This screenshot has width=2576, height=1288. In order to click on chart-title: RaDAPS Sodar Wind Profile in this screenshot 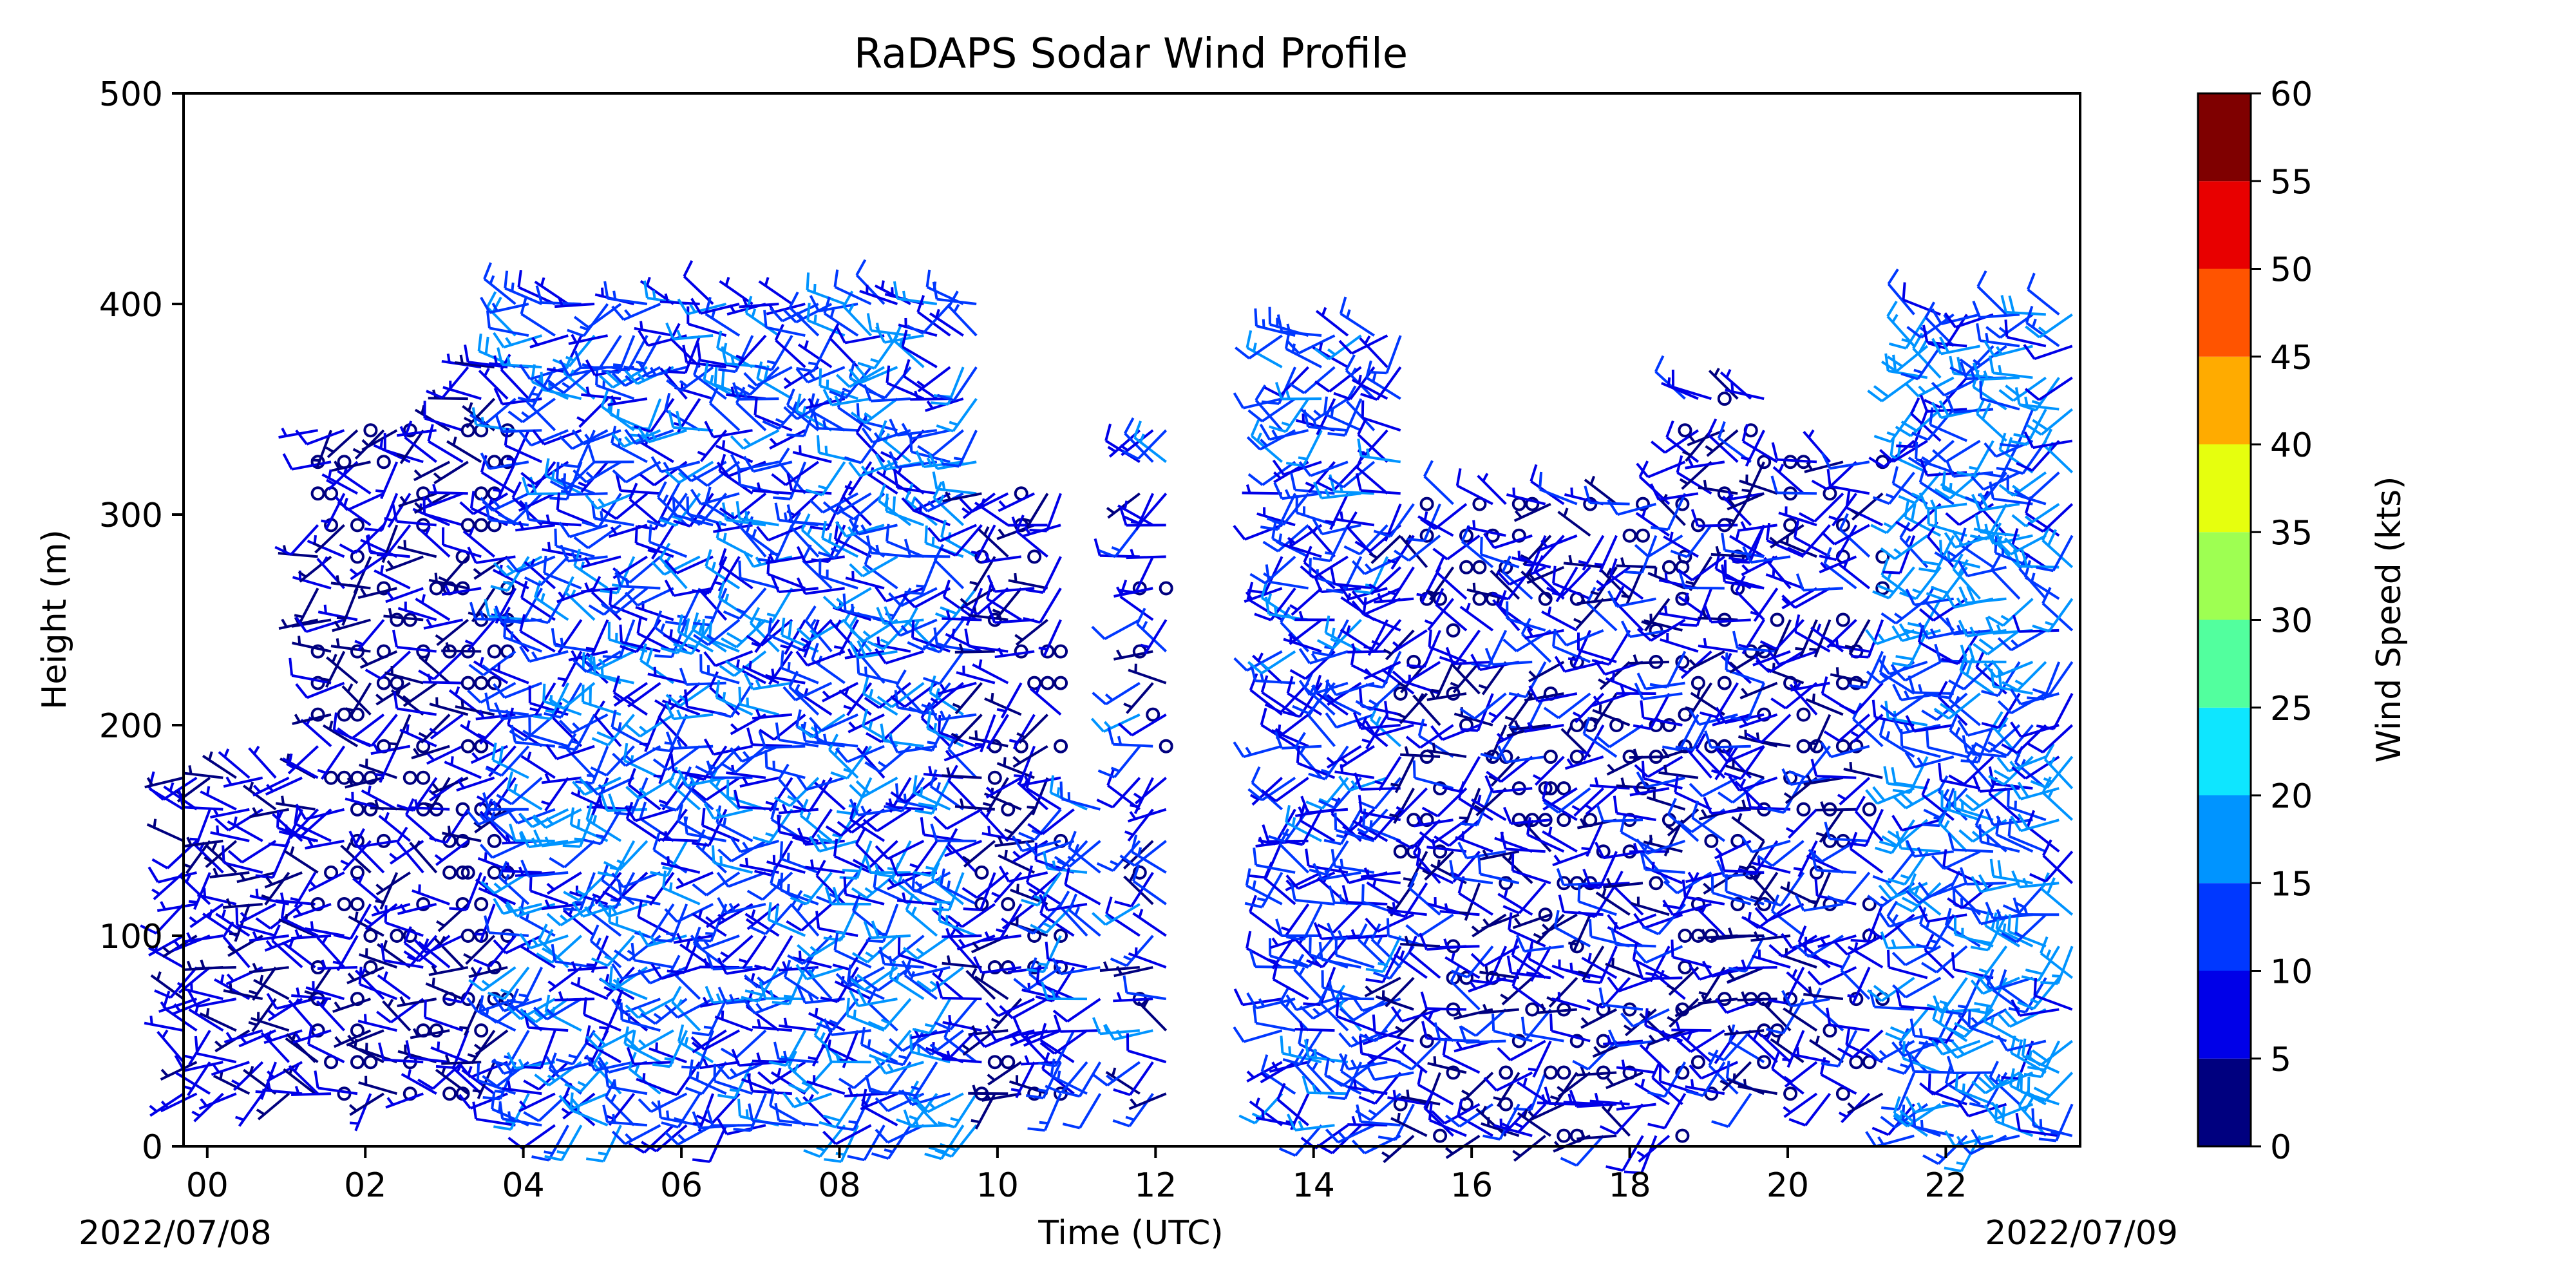, I will do `click(1131, 54)`.